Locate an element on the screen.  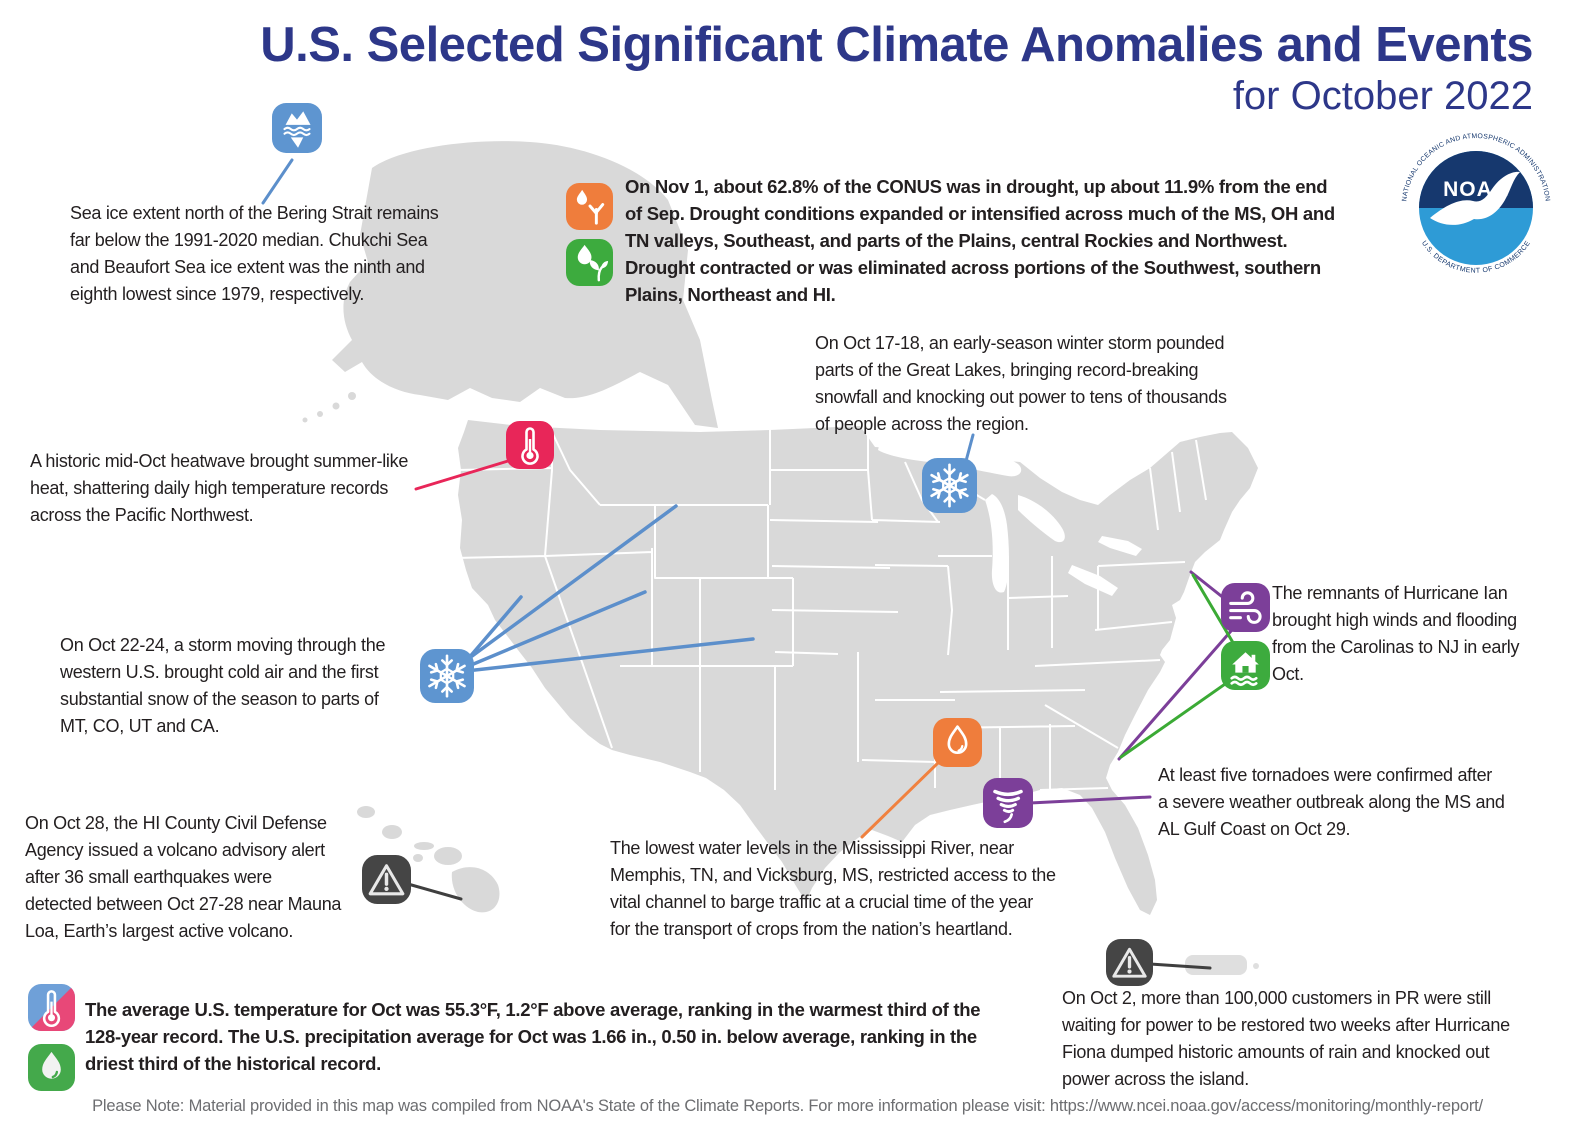
noaa-bird-icon is located at coordinates (1475, 198).